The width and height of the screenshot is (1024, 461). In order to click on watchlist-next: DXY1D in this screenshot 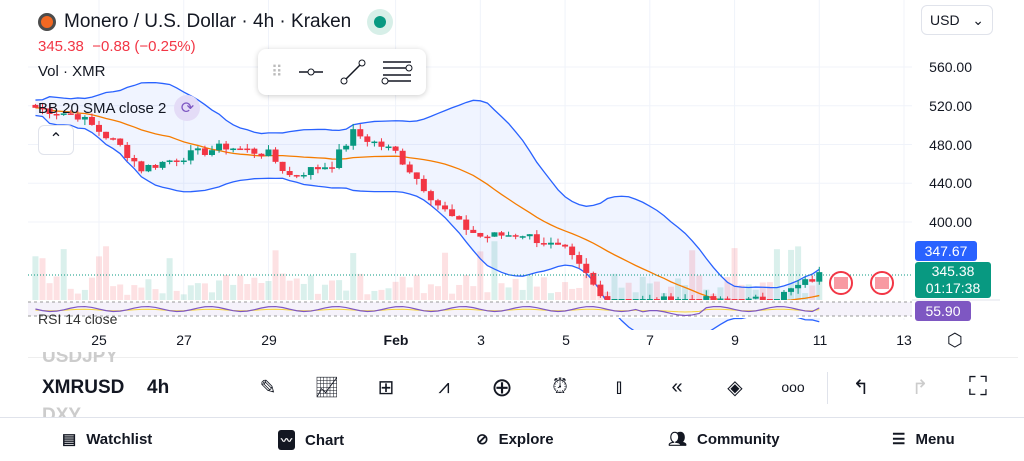, I will do `click(62, 411)`.